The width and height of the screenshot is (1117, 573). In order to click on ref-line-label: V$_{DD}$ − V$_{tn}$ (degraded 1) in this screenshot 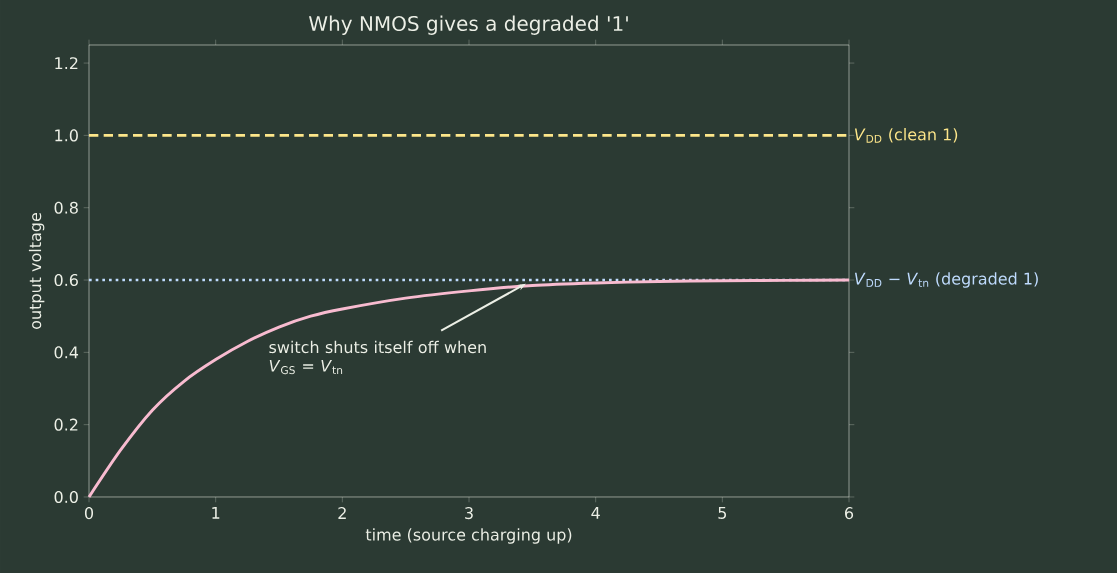, I will do `click(946, 280)`.